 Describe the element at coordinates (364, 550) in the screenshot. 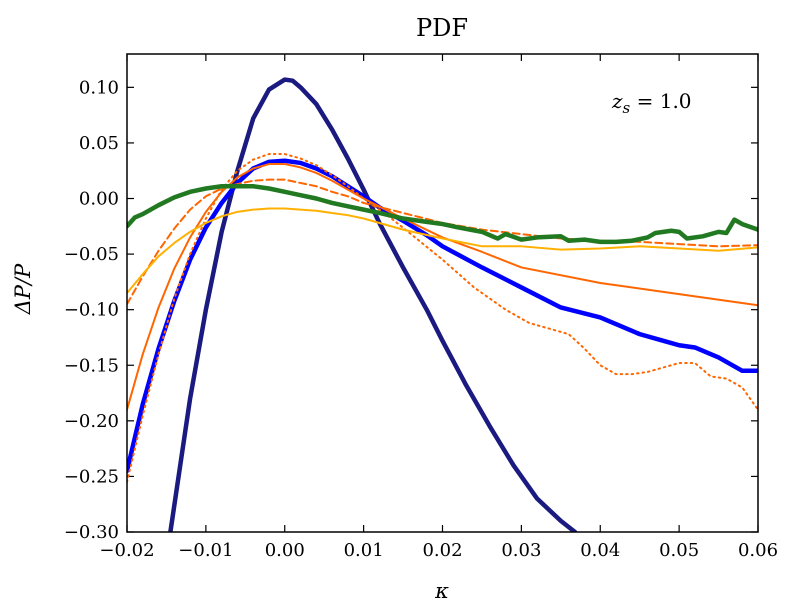

I see `x-tick-label: 0.01` at that location.